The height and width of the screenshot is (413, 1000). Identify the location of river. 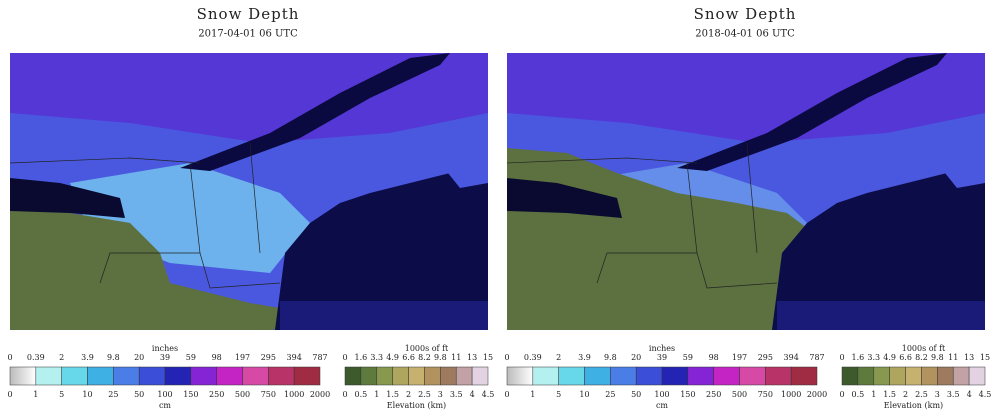
(812, 112).